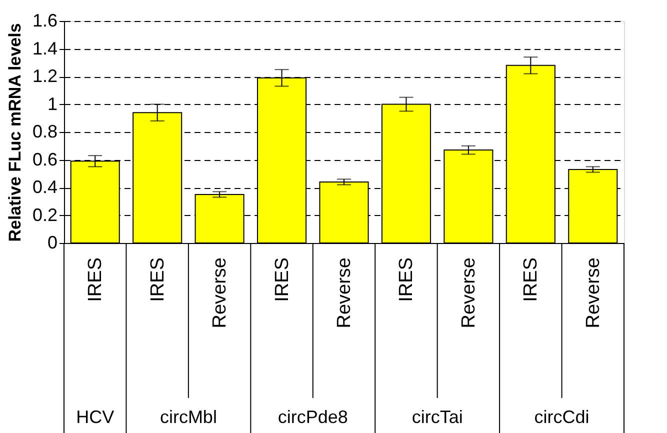 The height and width of the screenshot is (433, 667). I want to click on y-tick-label: 1.4, so click(45, 48).